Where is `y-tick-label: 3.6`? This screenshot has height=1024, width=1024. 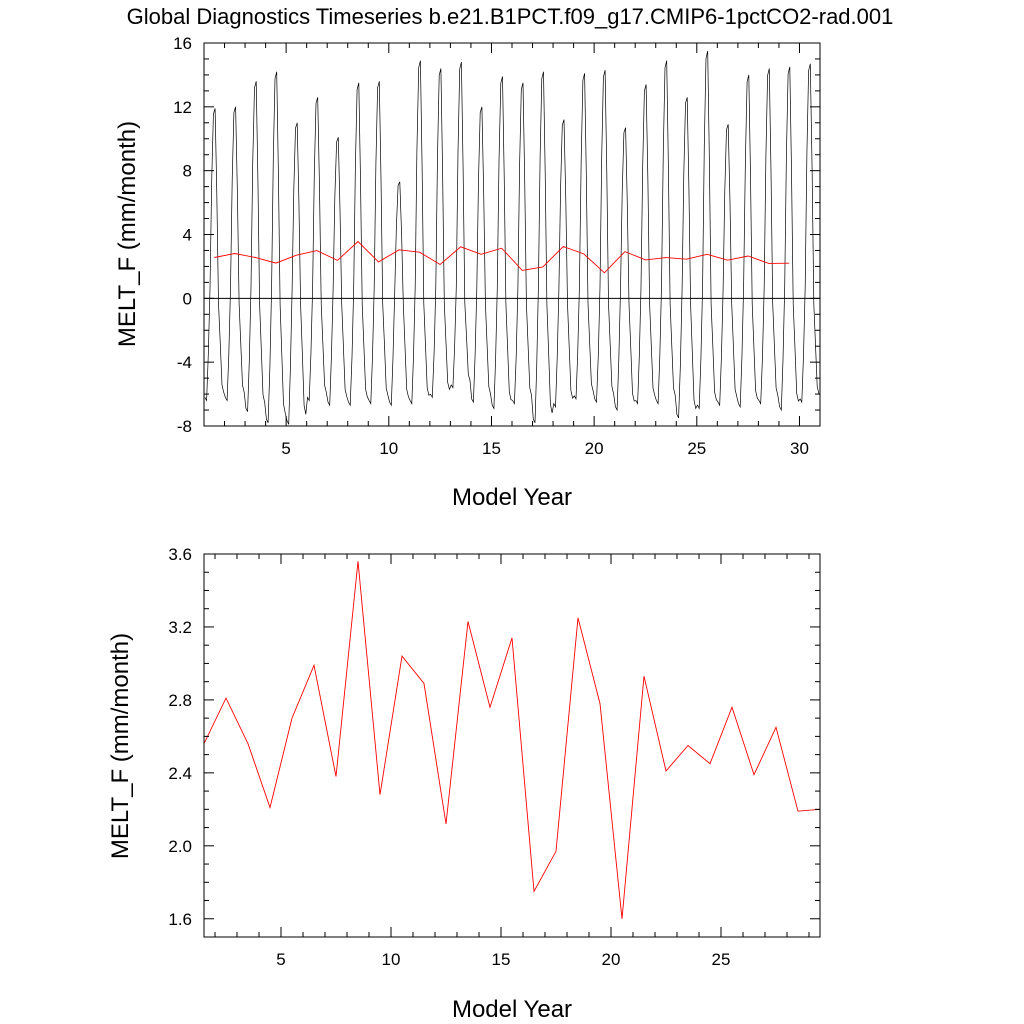 y-tick-label: 3.6 is located at coordinates (180, 554).